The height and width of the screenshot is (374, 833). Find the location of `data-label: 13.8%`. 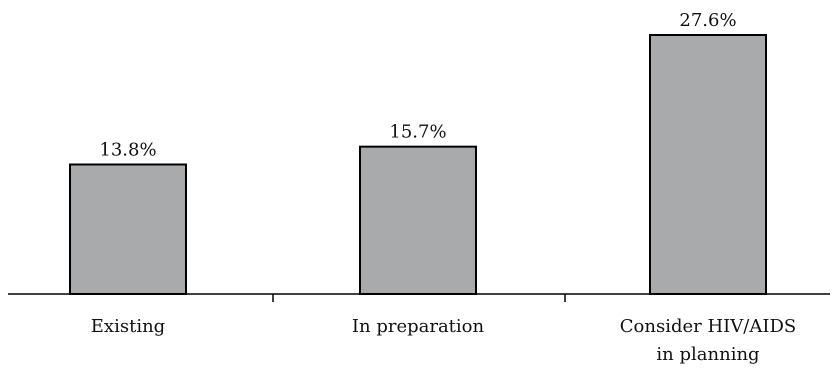

data-label: 13.8% is located at coordinates (127, 150).